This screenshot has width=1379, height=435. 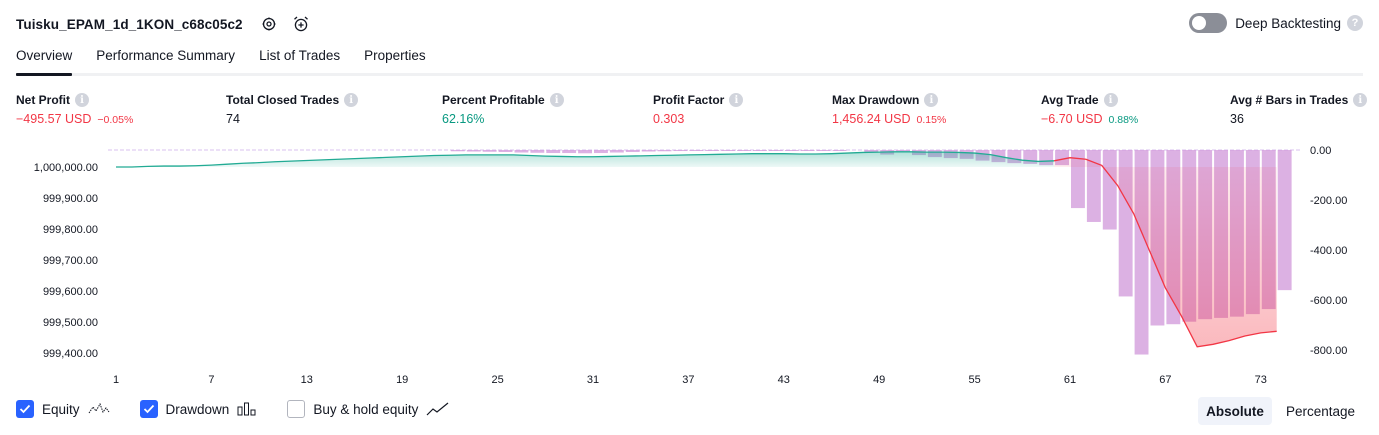 What do you see at coordinates (1320, 411) in the screenshot?
I see `percentage-button: Percentage` at bounding box center [1320, 411].